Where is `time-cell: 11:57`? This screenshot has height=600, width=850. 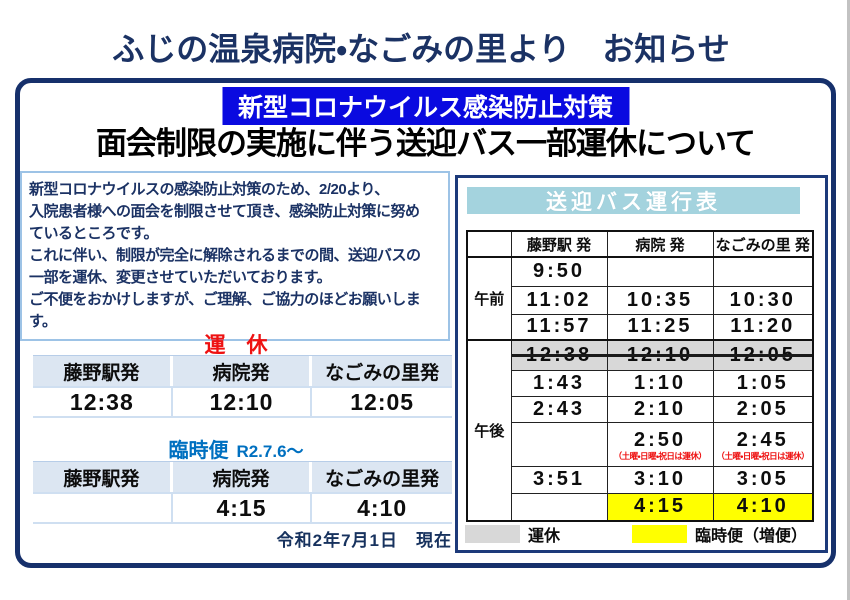
time-cell: 11:57 is located at coordinates (559, 327).